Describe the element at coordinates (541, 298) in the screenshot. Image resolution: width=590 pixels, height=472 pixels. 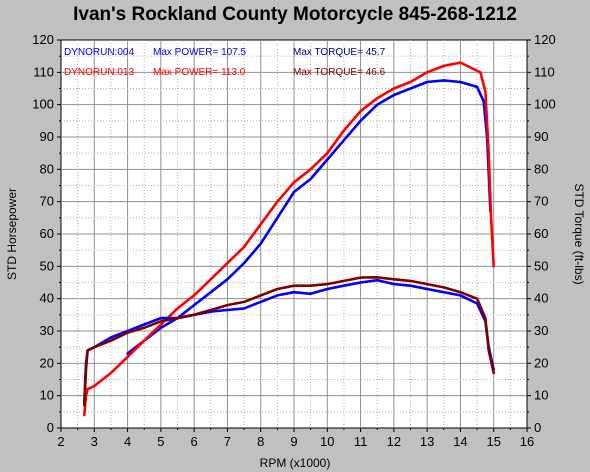
I see `y-tick-label-right: 40` at that location.